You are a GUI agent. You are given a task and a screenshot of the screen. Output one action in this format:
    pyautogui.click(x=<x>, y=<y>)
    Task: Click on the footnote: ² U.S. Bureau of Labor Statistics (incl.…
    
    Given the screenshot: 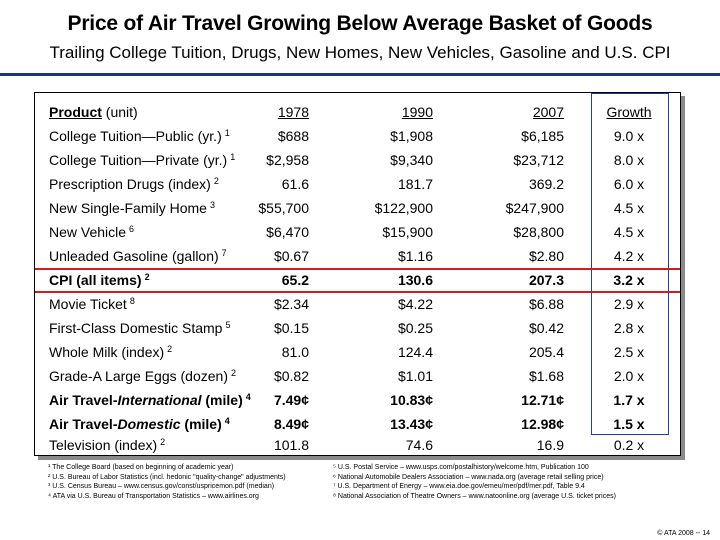 What is the action you would take?
    pyautogui.click(x=167, y=477)
    